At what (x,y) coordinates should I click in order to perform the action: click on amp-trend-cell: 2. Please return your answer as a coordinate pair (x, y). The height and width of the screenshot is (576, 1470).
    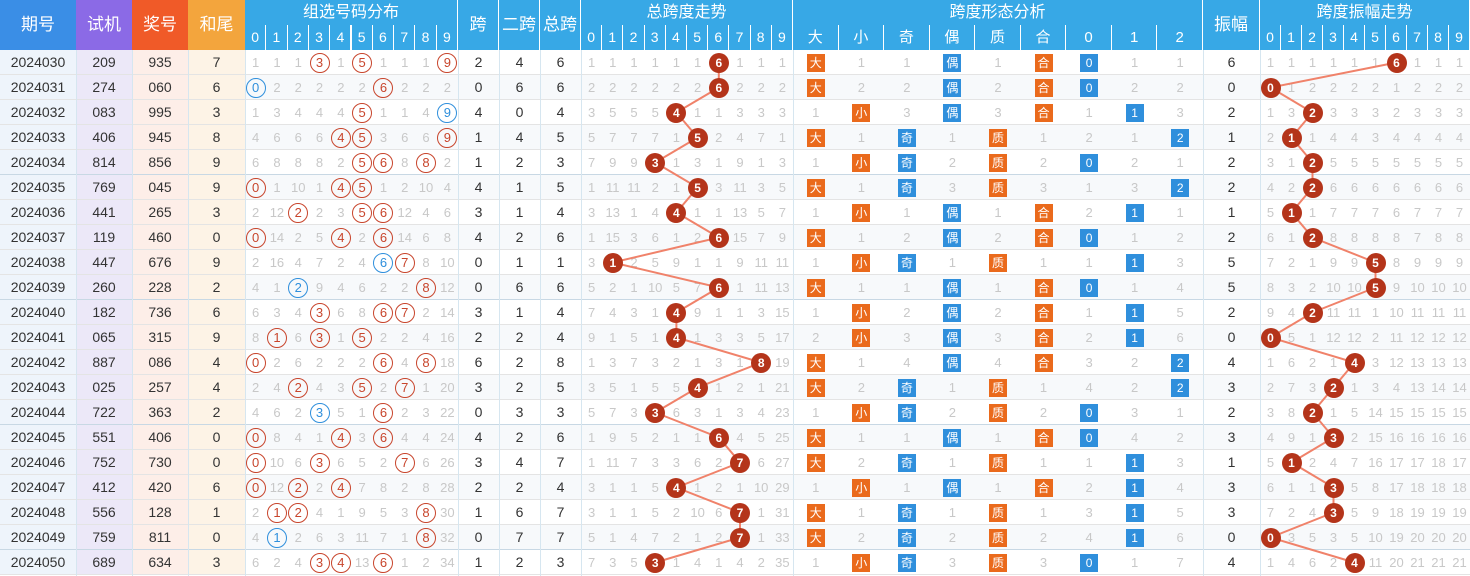
    Looking at the image, I should click on (1312, 87).